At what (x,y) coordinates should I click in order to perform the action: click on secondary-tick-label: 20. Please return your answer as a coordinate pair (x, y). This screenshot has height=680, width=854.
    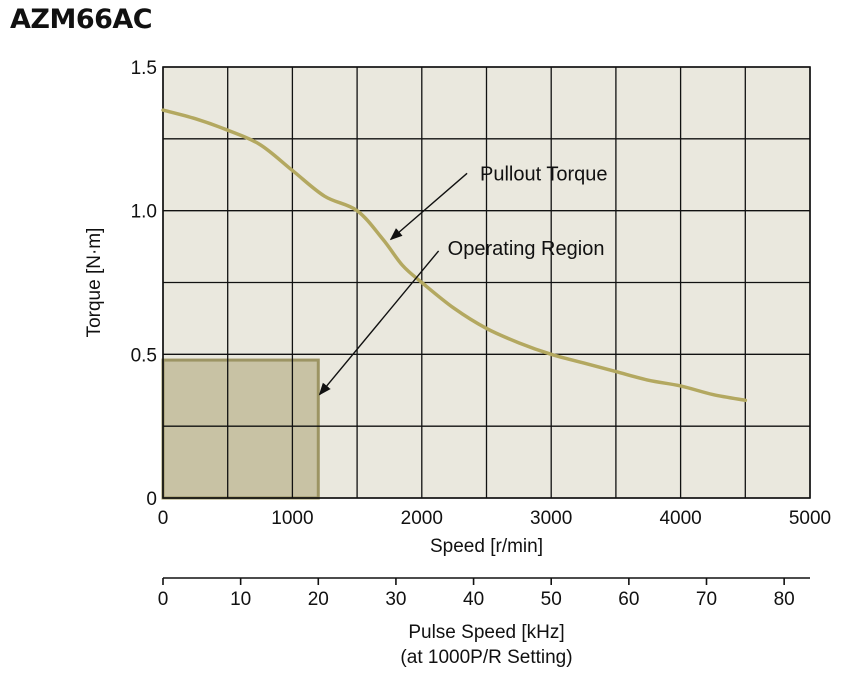
    Looking at the image, I should click on (318, 599).